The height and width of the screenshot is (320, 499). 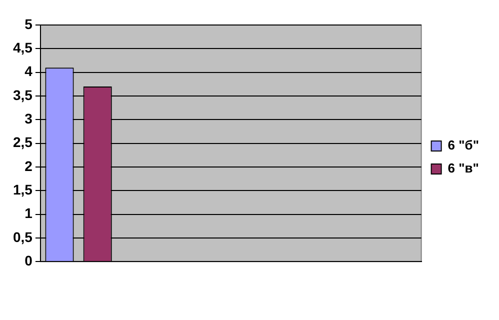 What do you see at coordinates (22, 189) in the screenshot?
I see `y-tick-label: 1,5` at bounding box center [22, 189].